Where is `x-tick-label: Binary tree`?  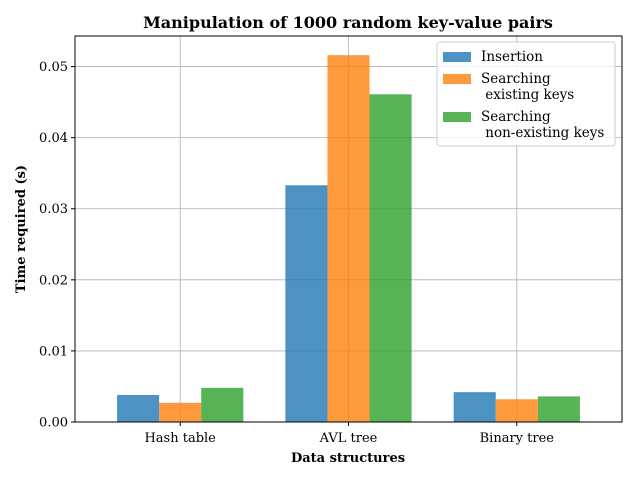
x-tick-label: Binary tree is located at coordinates (517, 438).